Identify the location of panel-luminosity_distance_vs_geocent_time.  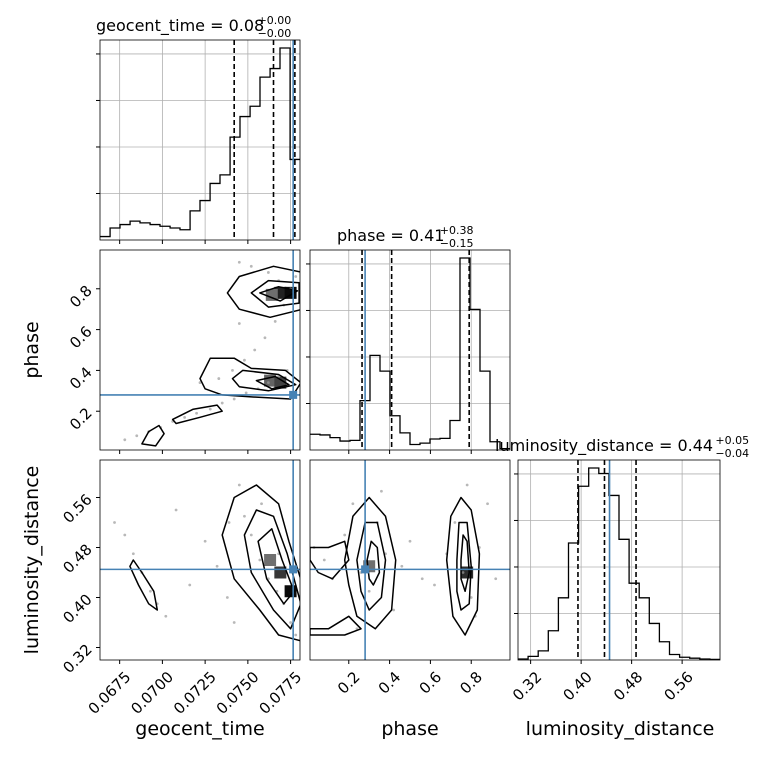
(198, 561).